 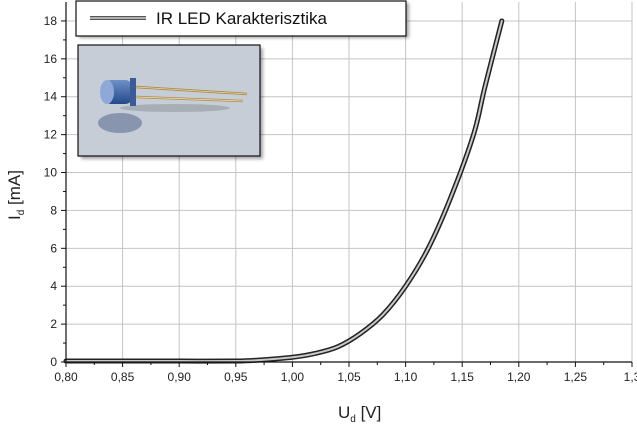 What do you see at coordinates (349, 377) in the screenshot?
I see `x-tick-label: 1,05` at bounding box center [349, 377].